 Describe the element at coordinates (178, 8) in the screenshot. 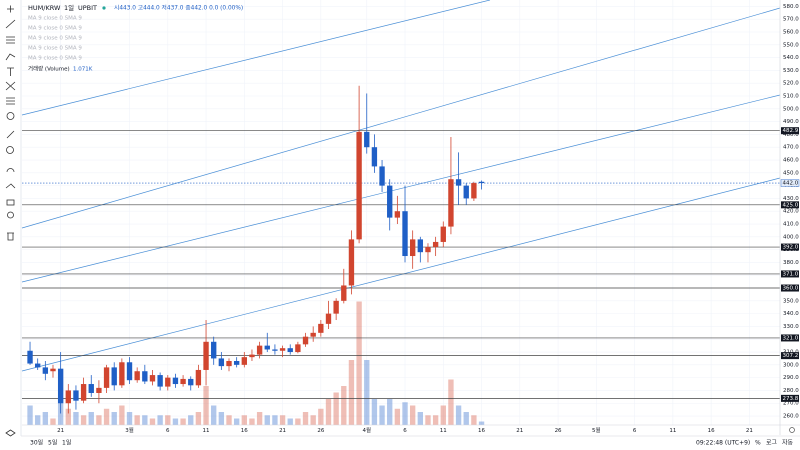

I see `ohlc-legend: 시443.0 고444.0 저437.0 종442.0 0.0 (0.00%)` at that location.